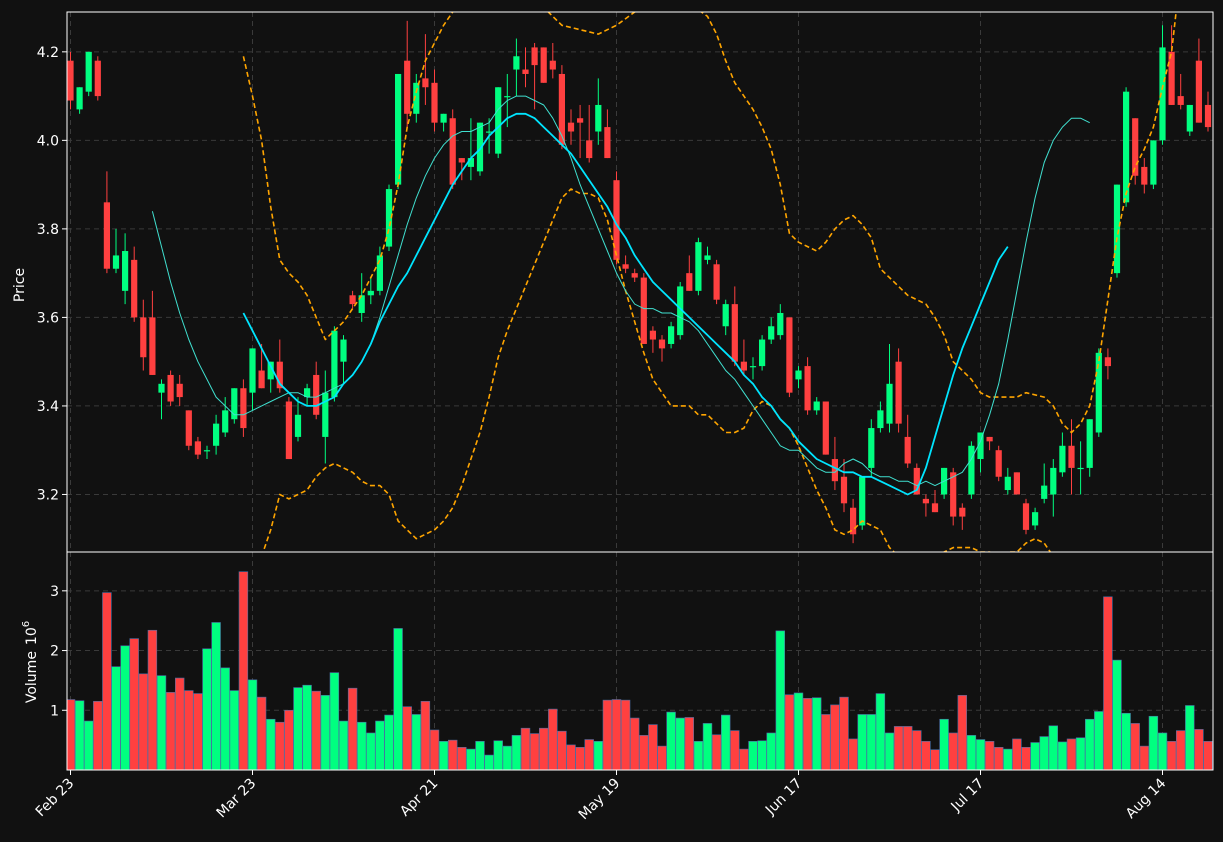 The width and height of the screenshot is (1223, 842). I want to click on price-axis-label: Price, so click(20, 285).